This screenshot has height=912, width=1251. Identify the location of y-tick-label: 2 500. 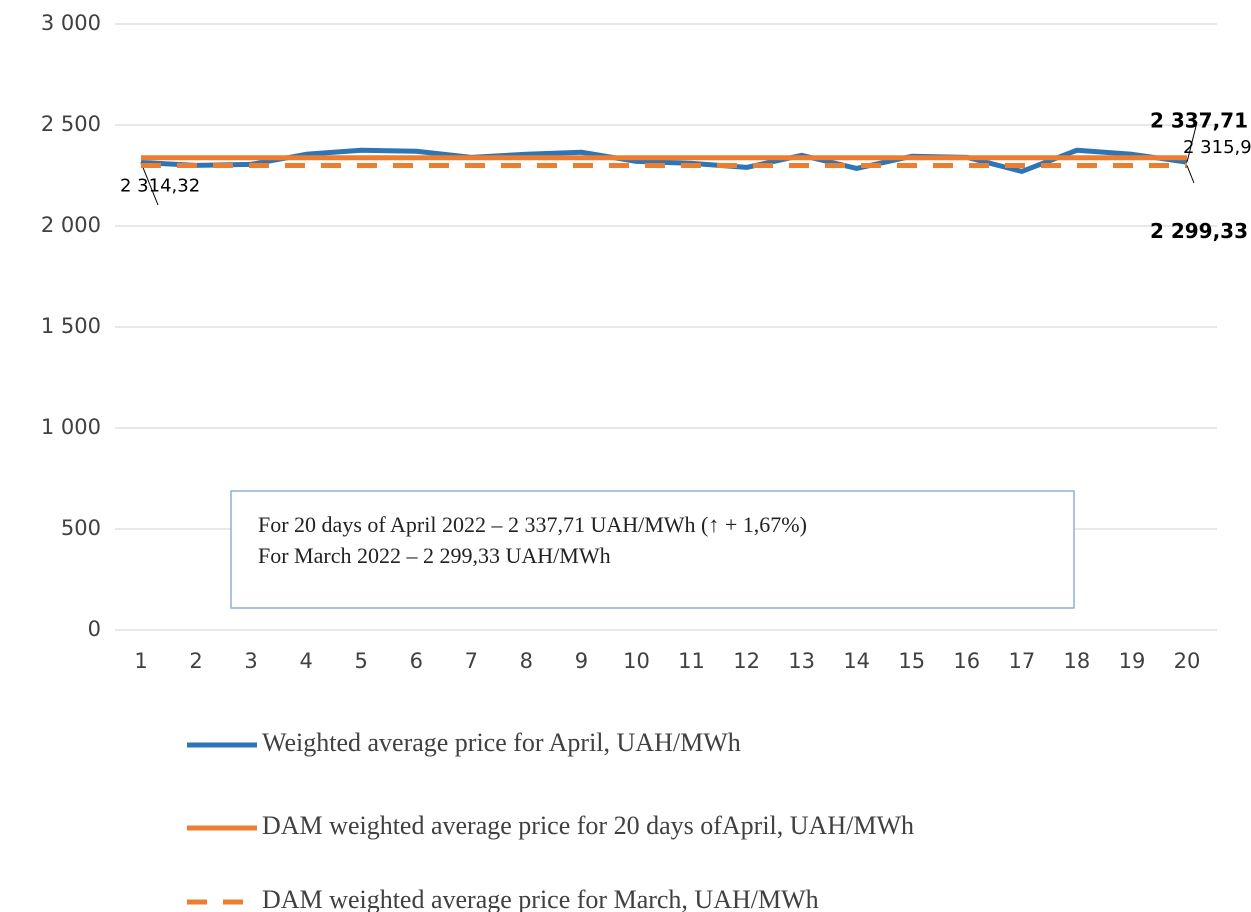
(71, 124).